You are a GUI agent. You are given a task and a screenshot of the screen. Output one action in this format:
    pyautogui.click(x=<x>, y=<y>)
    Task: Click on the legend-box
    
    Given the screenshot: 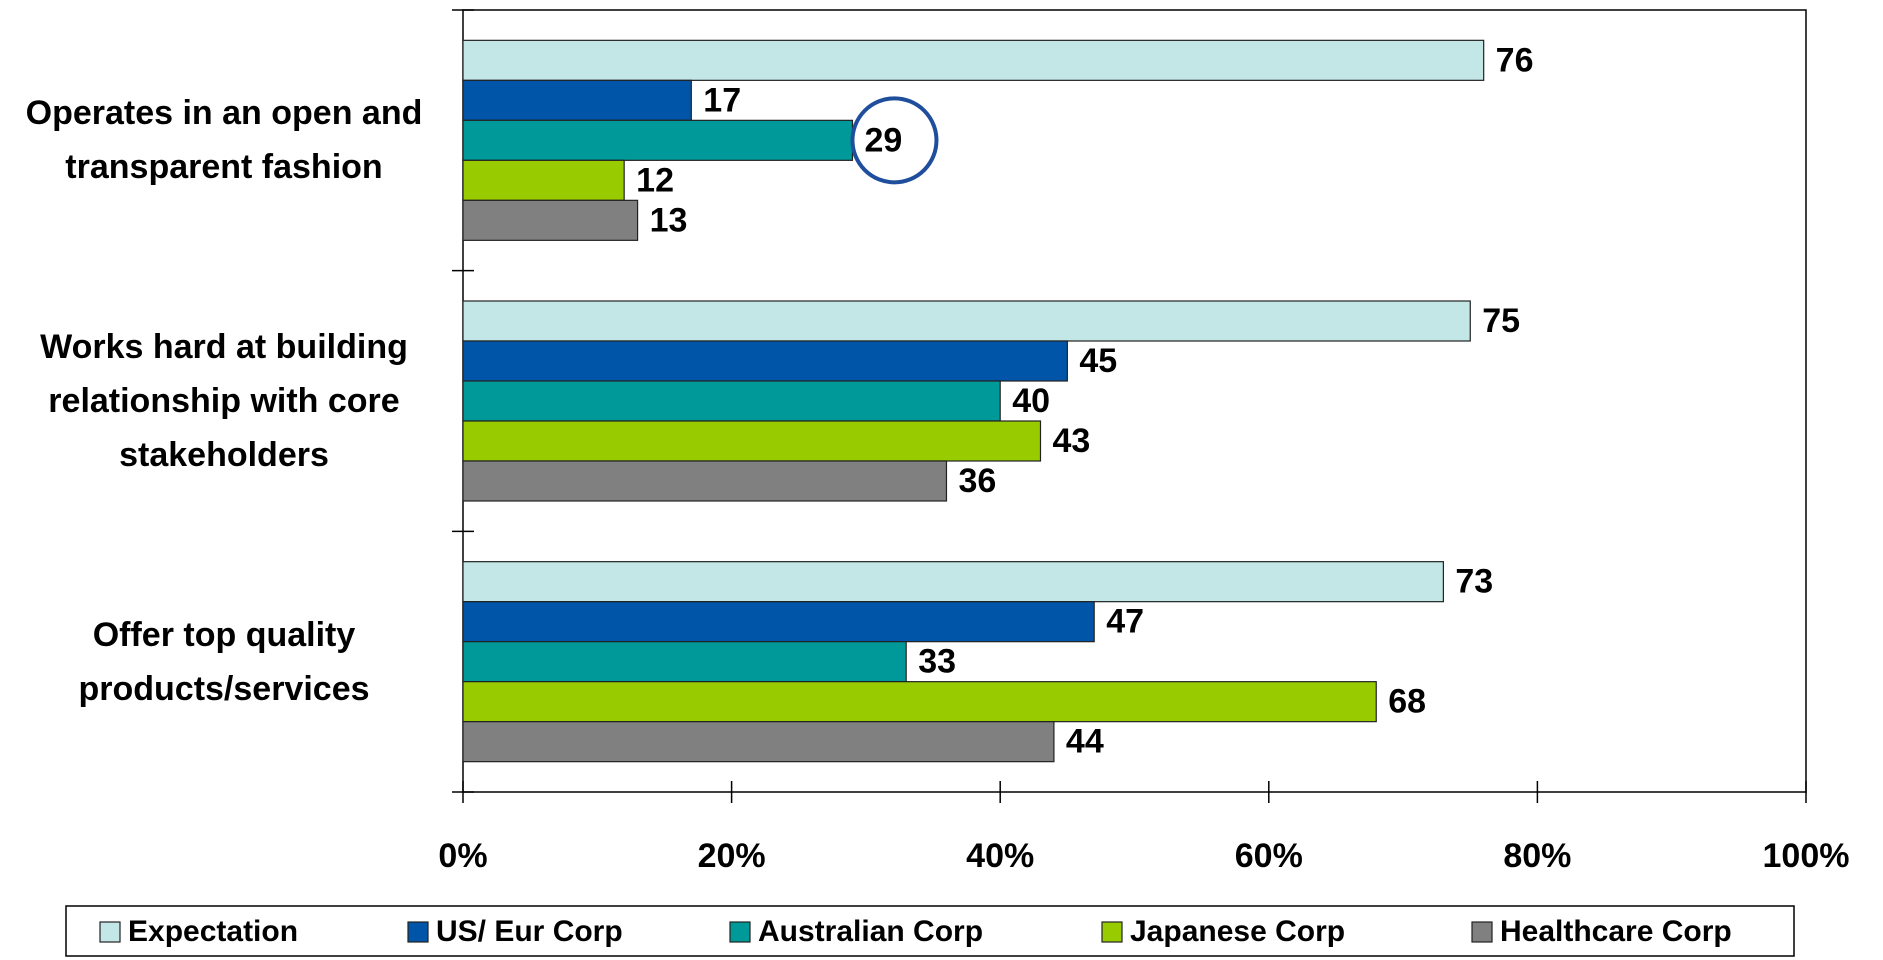 What is the action you would take?
    pyautogui.click(x=930, y=931)
    